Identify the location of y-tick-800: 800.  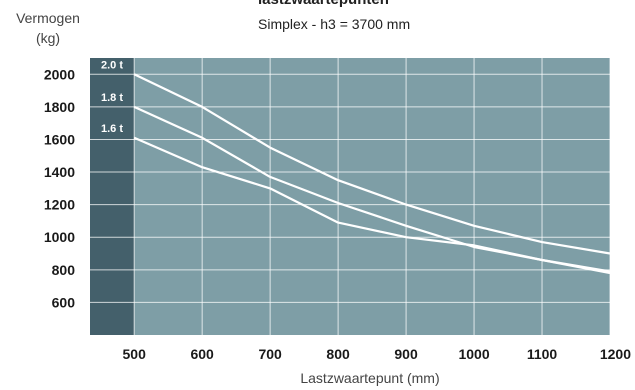
(64, 270).